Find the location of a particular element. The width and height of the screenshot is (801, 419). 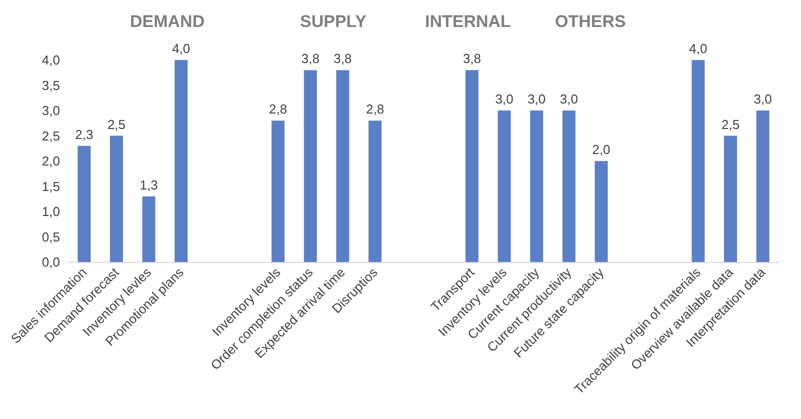

text: OTHERS is located at coordinates (590, 21).